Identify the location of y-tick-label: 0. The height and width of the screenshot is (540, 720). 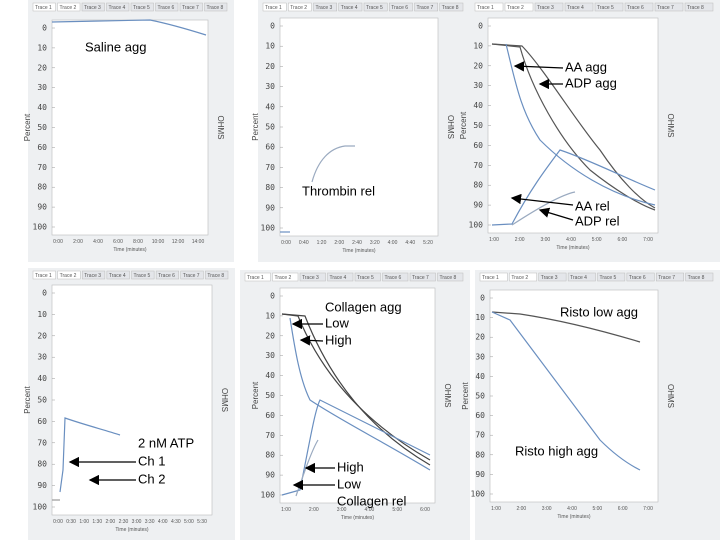
(44, 293).